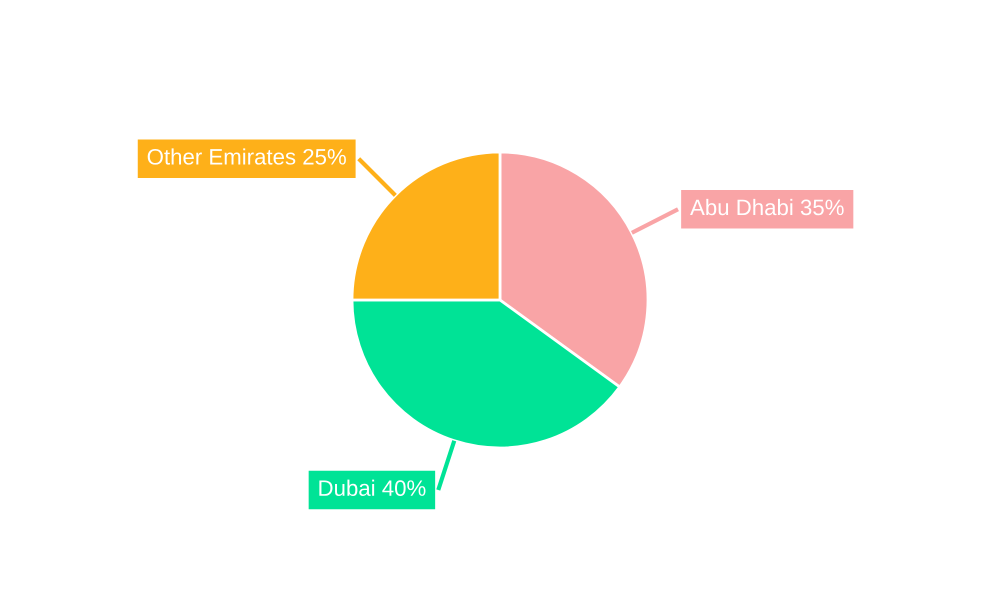  I want to click on slice-label: Dubai 40%, so click(372, 488).